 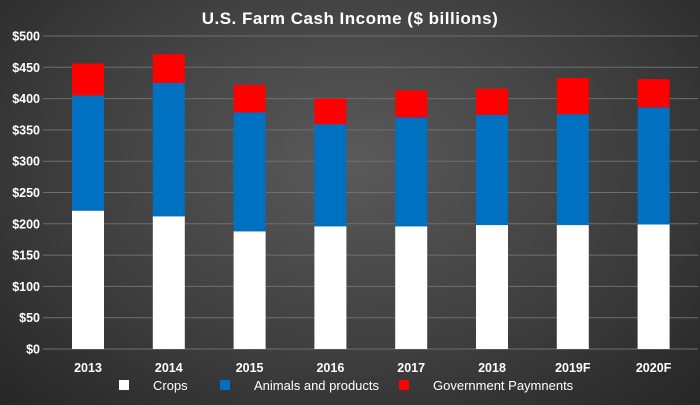 I want to click on y-tick-label: $400, so click(x=26, y=99).